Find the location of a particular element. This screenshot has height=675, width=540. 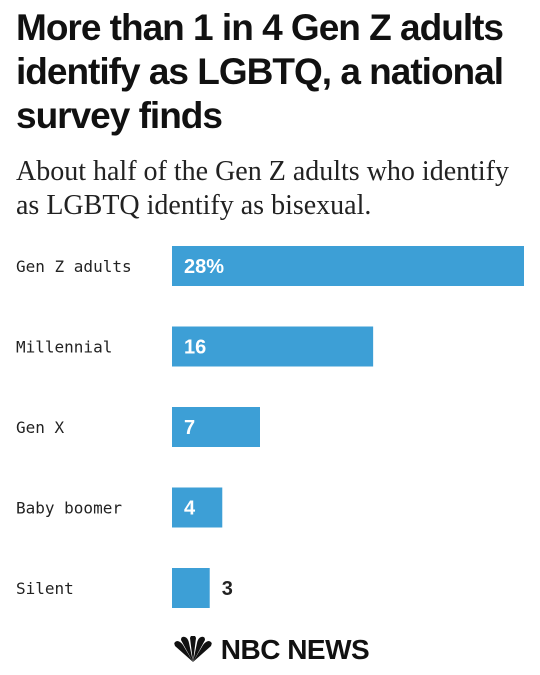

data-label: 28% is located at coordinates (204, 267).